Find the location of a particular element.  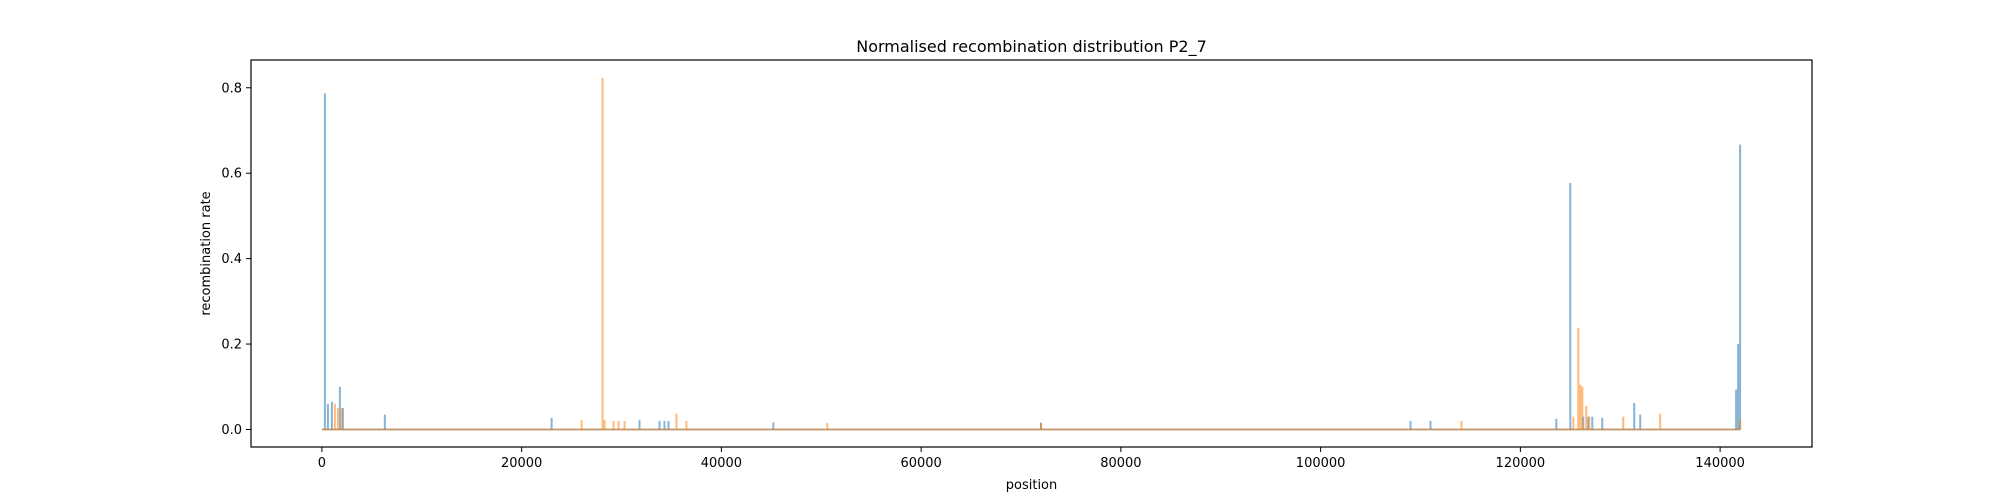

x-tick-label: 140000 is located at coordinates (1720, 463).